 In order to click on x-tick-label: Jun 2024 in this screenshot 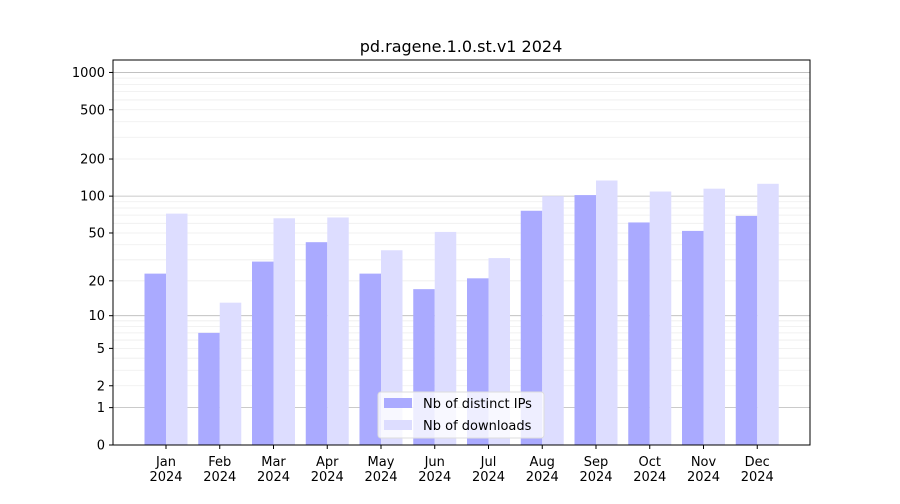, I will do `click(434, 470)`.